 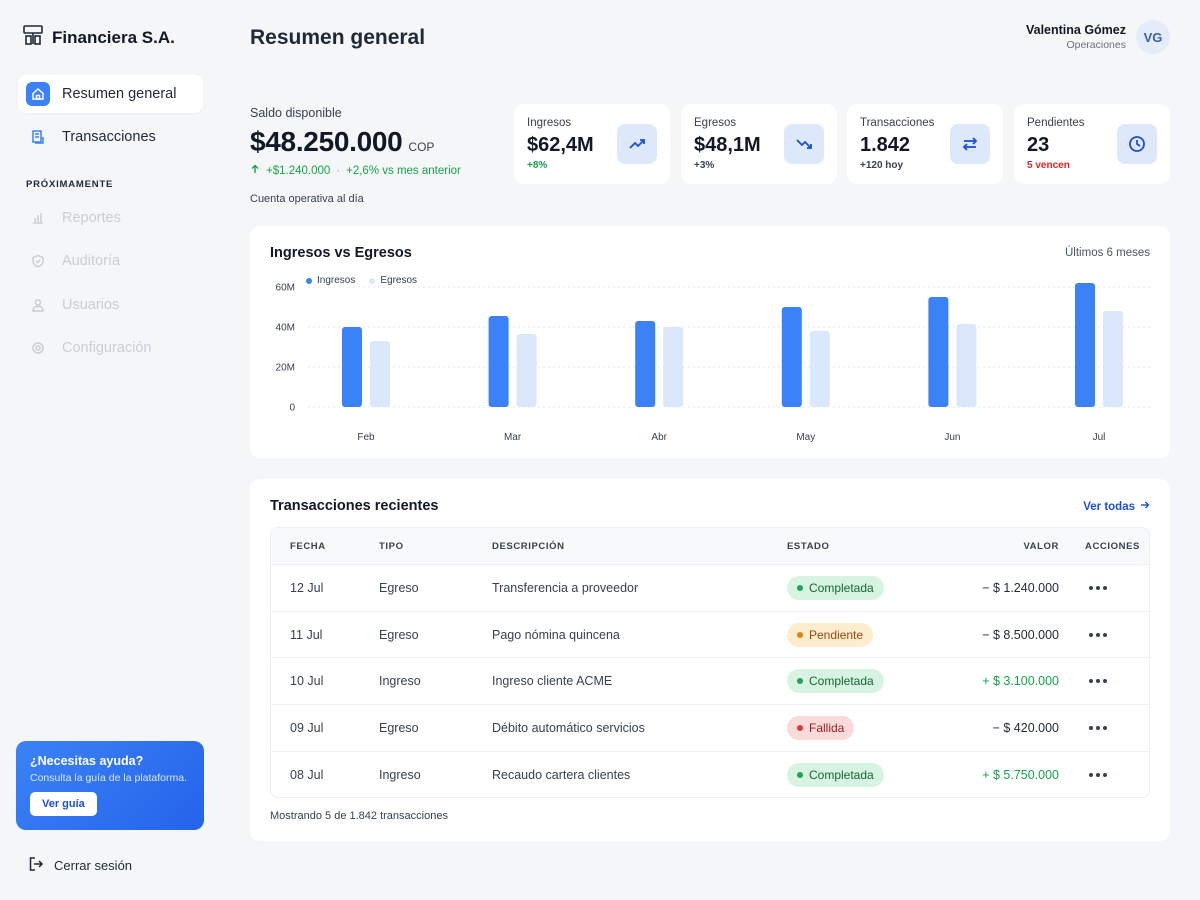 I want to click on column-header-tipo: TIPO, so click(x=391, y=546).